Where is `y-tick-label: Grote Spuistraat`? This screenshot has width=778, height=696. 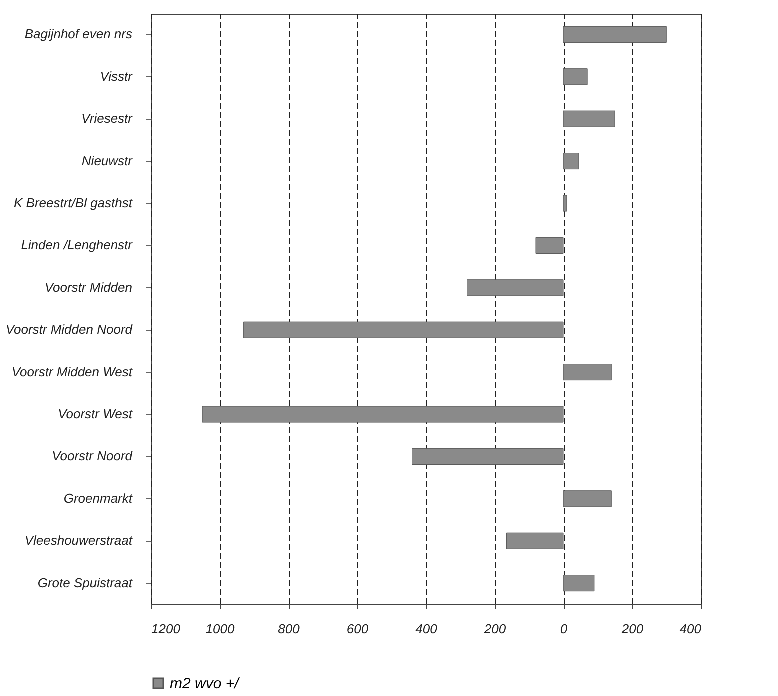 y-tick-label: Grote Spuistraat is located at coordinates (86, 582).